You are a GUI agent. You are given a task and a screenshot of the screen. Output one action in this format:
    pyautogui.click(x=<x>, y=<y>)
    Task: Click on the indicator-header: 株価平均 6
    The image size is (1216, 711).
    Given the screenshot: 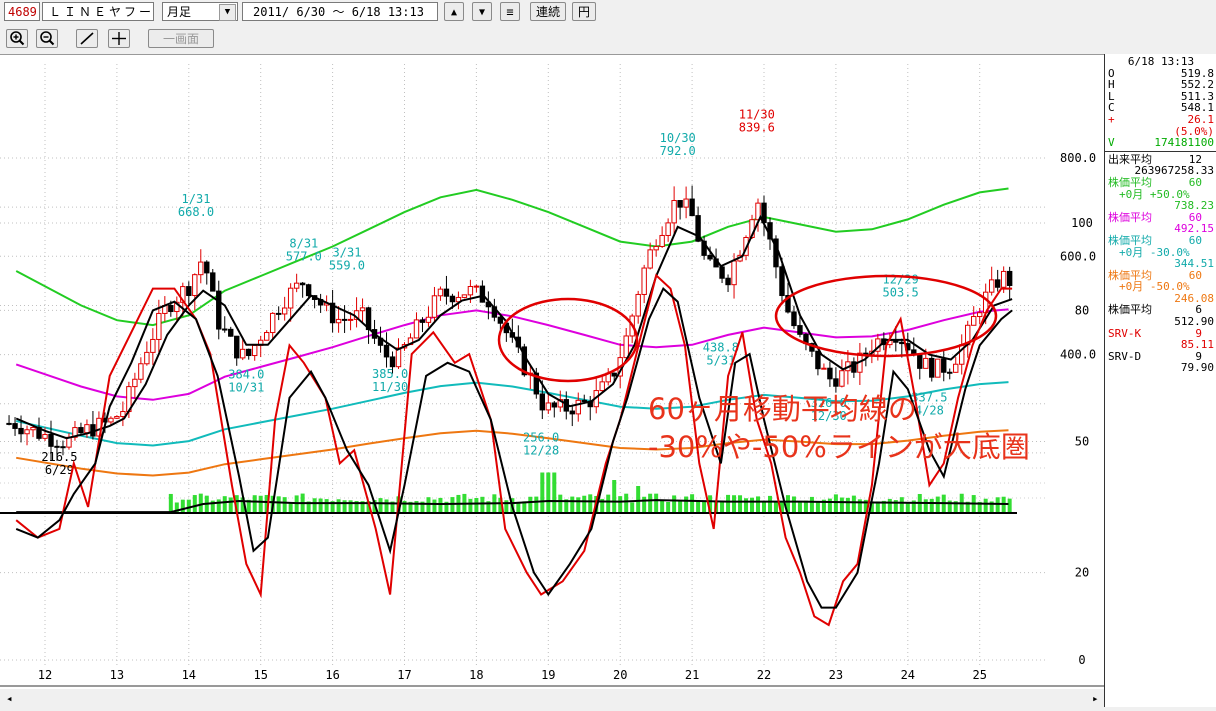 What is the action you would take?
    pyautogui.click(x=1160, y=310)
    